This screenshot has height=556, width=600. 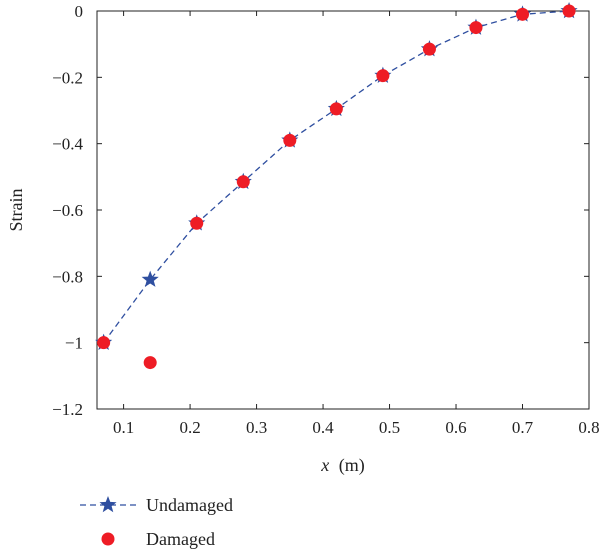 I want to click on legend: Undamaged Damaged, so click(x=155, y=522).